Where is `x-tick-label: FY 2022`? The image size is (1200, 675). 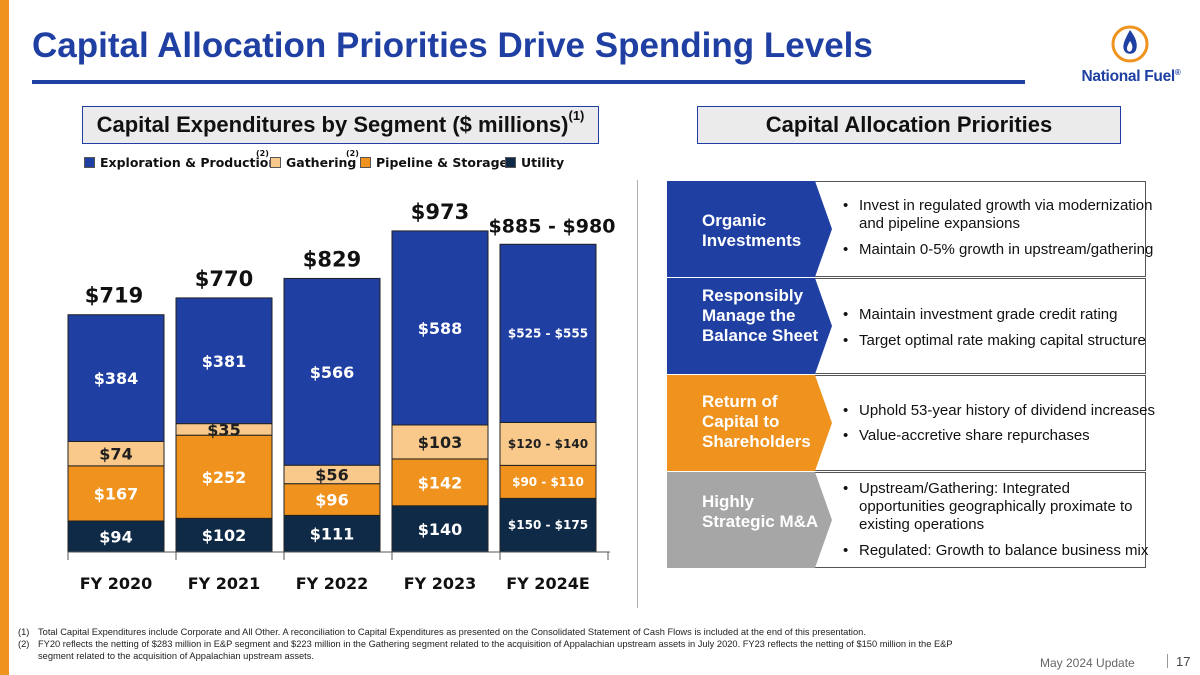 x-tick-label: FY 2022 is located at coordinates (332, 583).